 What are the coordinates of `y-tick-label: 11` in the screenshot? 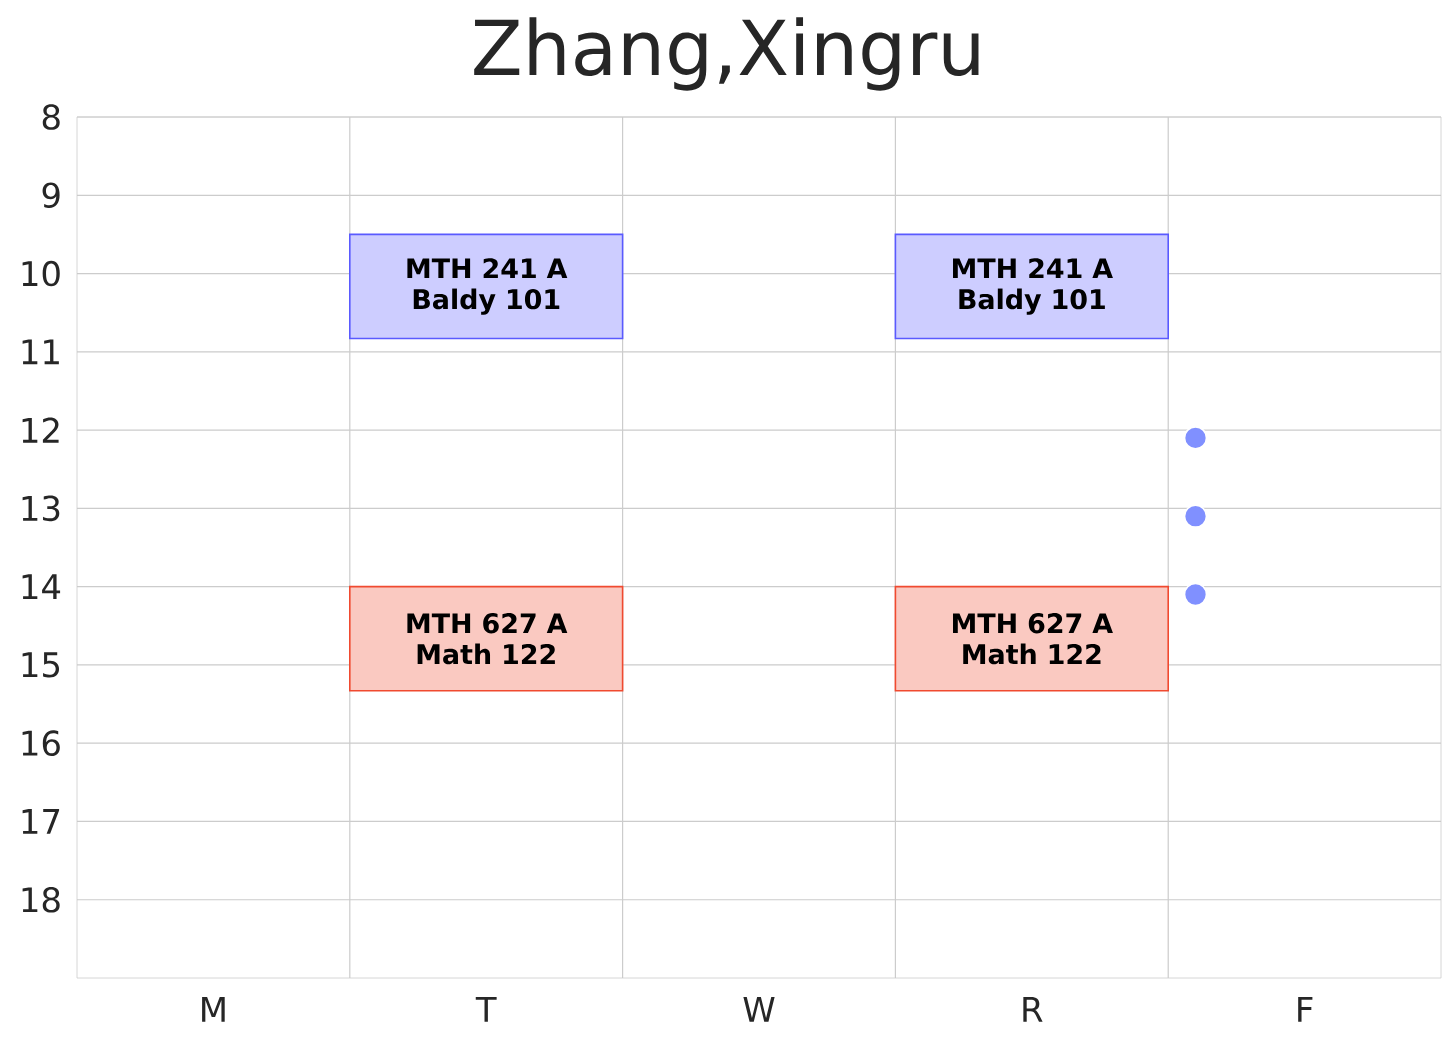 It's located at (40, 352).